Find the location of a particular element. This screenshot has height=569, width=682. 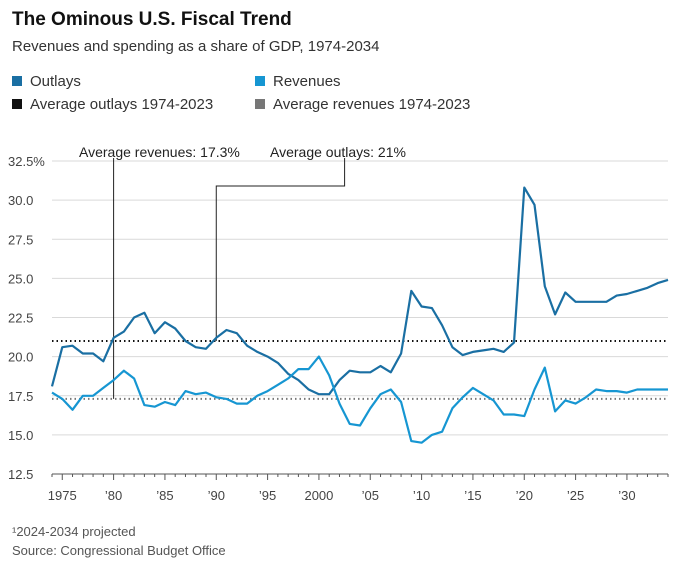

x-tick-label: ’20 is located at coordinates (524, 495).